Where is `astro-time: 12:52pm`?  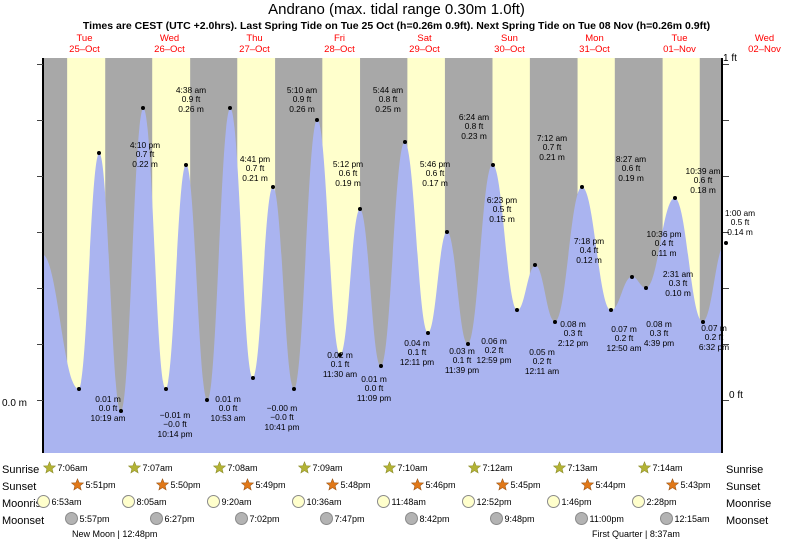
astro-time: 12:52pm is located at coordinates (494, 501).